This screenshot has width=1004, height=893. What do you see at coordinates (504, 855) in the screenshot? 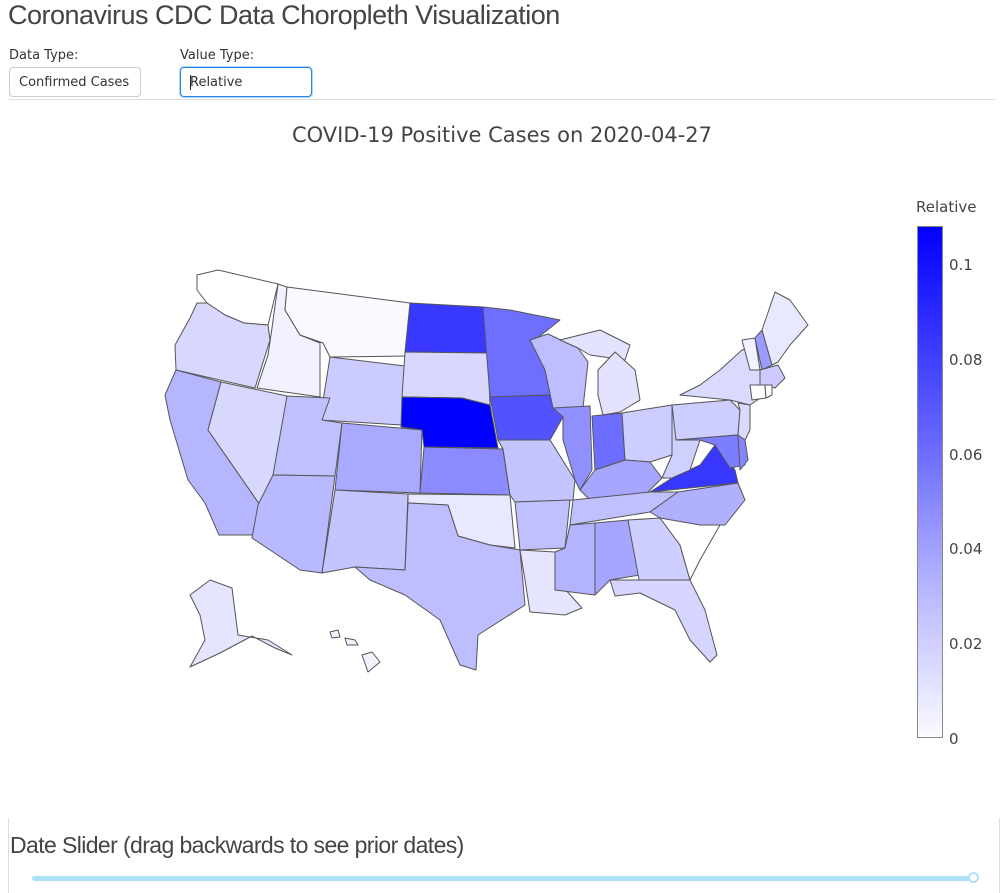
I see `slider-panel` at bounding box center [504, 855].